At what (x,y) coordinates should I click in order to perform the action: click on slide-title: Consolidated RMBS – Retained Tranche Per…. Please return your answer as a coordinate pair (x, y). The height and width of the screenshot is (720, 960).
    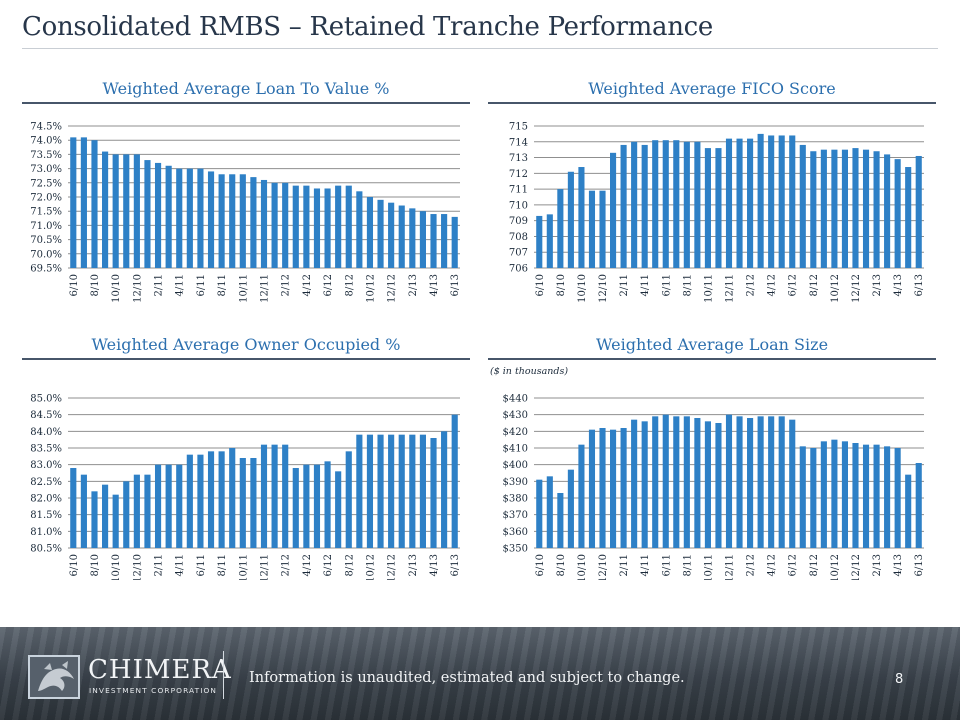
    Looking at the image, I should click on (367, 27).